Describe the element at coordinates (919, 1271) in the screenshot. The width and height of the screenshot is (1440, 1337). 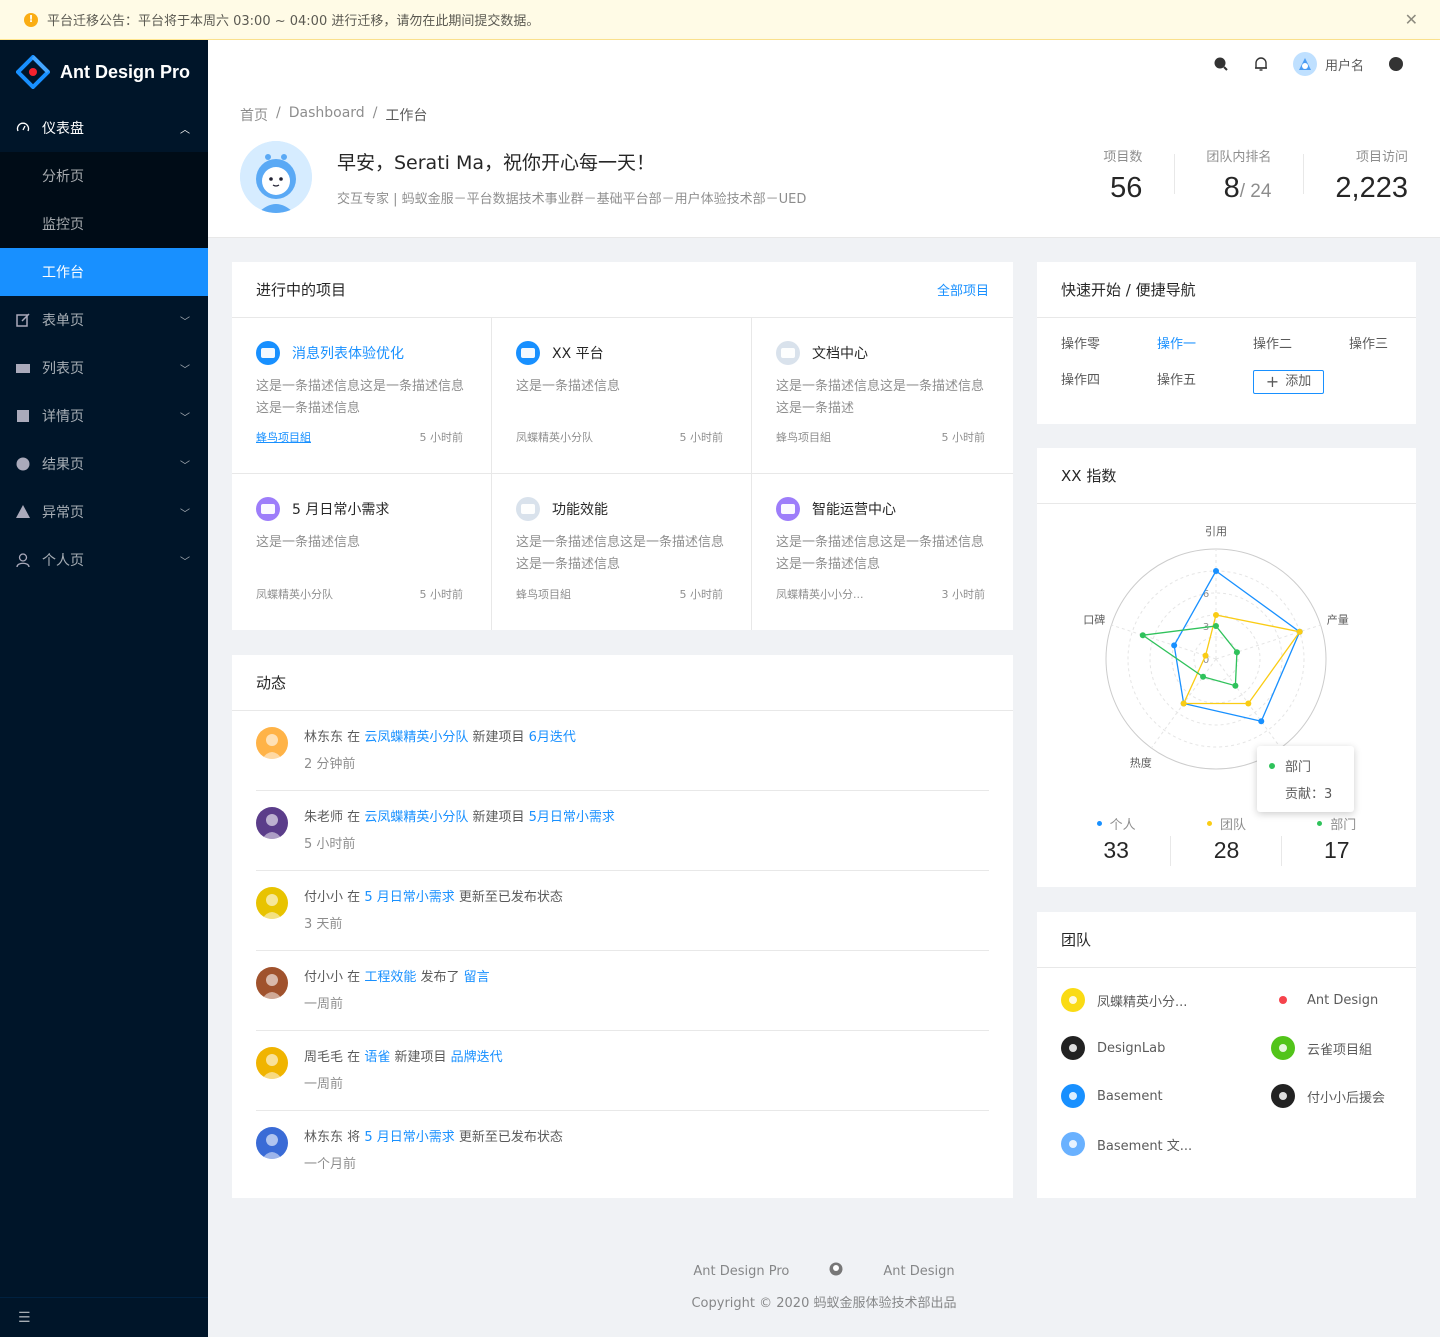
I see `footer-link-antd: Ant Design` at that location.